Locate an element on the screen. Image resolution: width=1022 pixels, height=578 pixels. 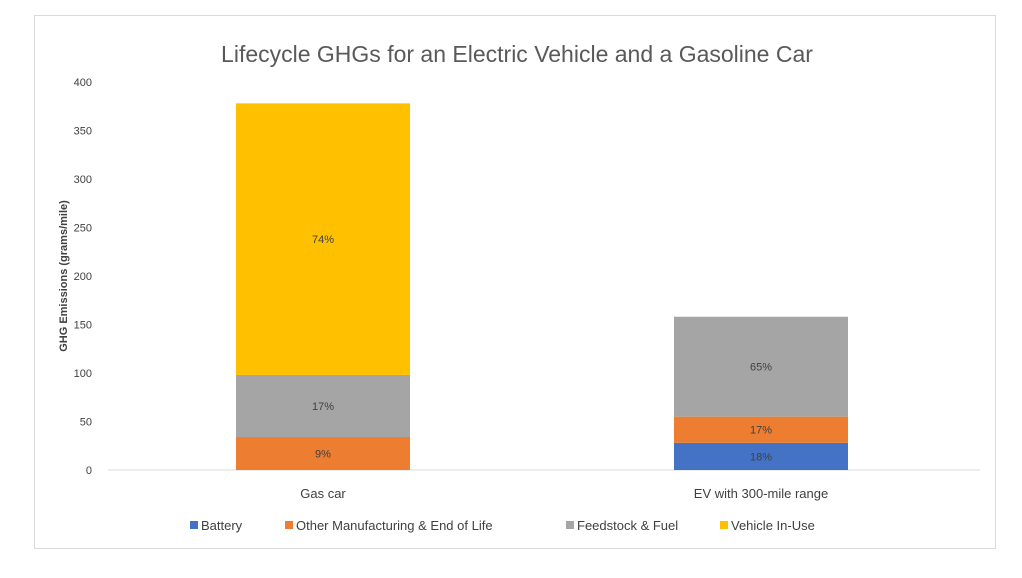
data-label: 9% is located at coordinates (323, 455).